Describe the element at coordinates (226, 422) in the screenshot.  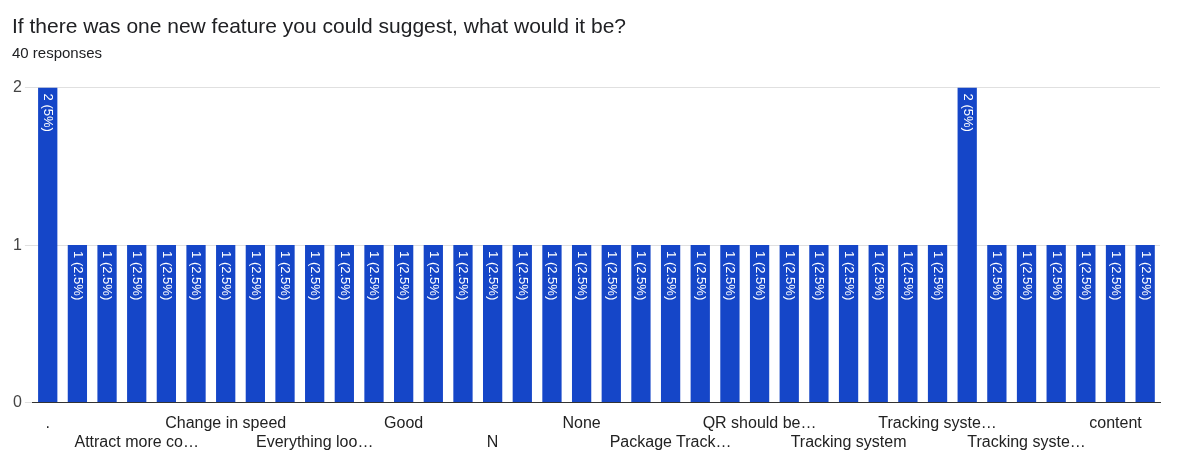
I see `x-tick-label: Change in speed` at that location.